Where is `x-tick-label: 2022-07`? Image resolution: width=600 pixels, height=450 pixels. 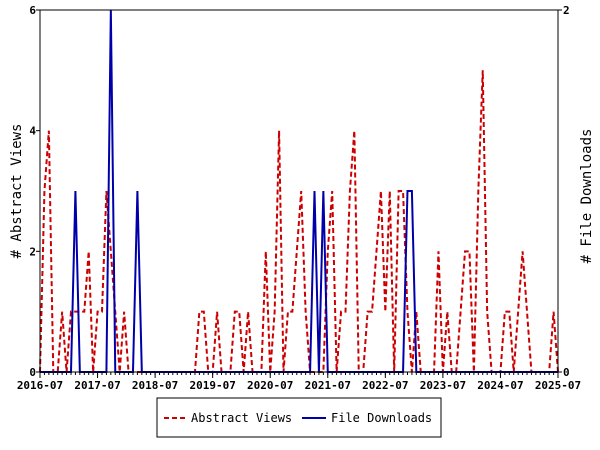 x-tick-label: 2022-07 is located at coordinates (385, 385).